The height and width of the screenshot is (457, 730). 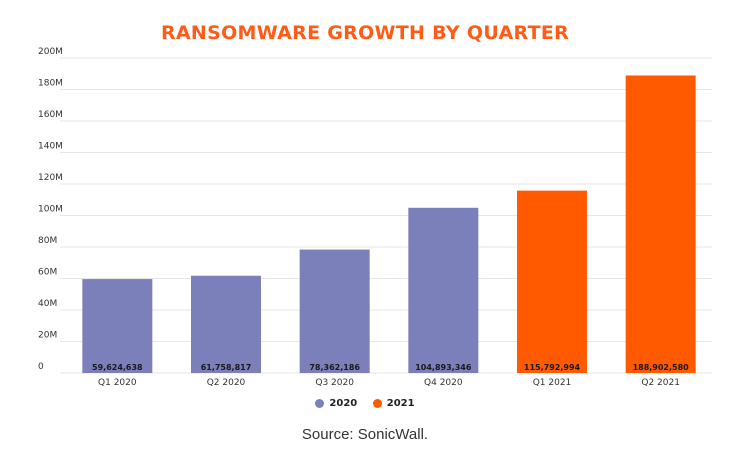 What do you see at coordinates (334, 383) in the screenshot?
I see `x-tick-label: Q3 2020` at bounding box center [334, 383].